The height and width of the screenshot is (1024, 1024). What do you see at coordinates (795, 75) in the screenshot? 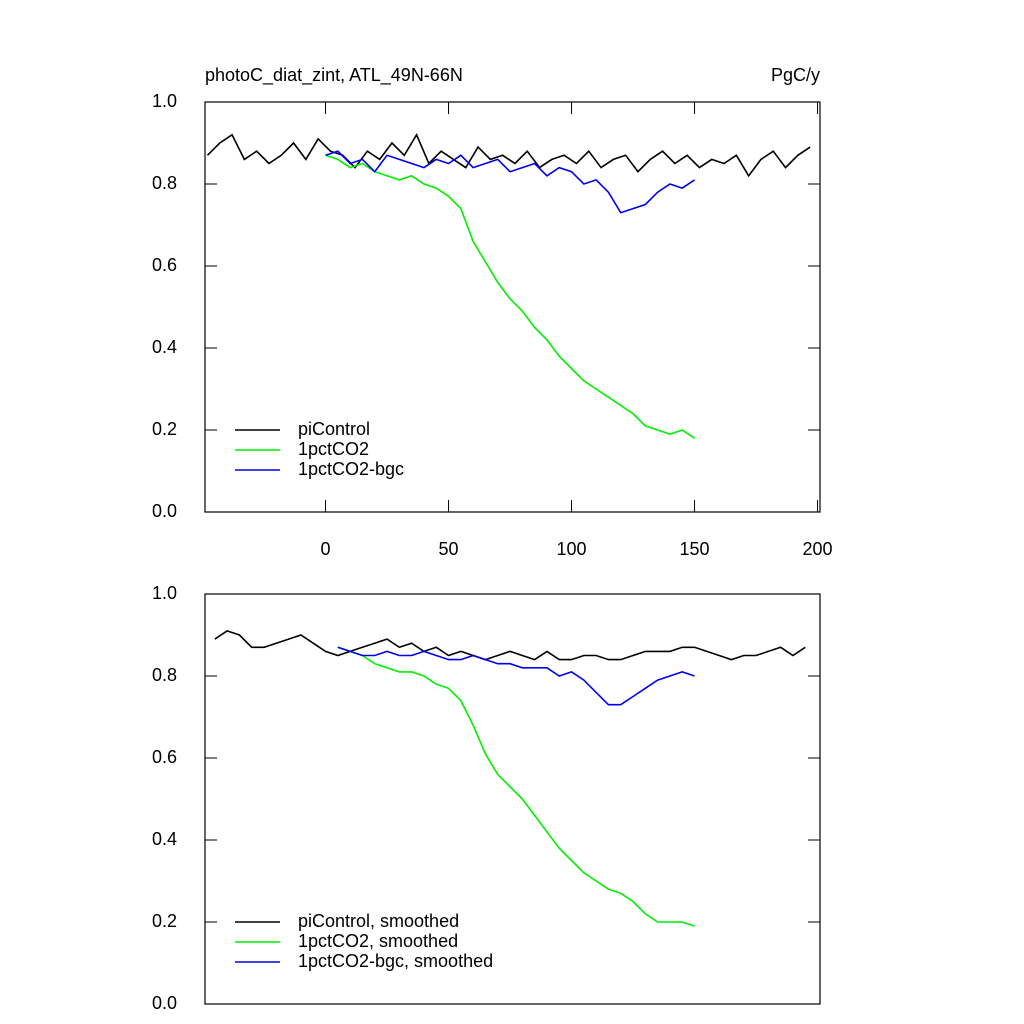
I see `chart-units: PgC/y` at bounding box center [795, 75].